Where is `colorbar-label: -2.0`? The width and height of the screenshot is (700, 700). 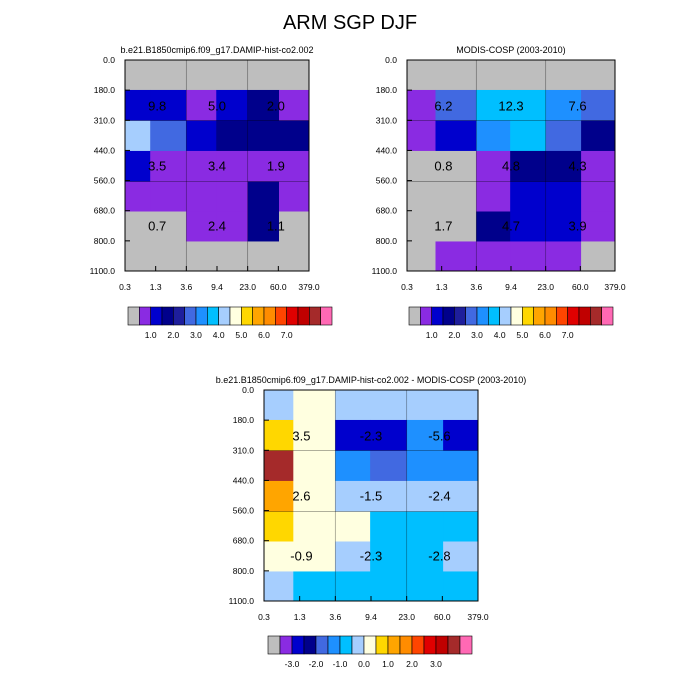
colorbar-label: -2.0 is located at coordinates (316, 664).